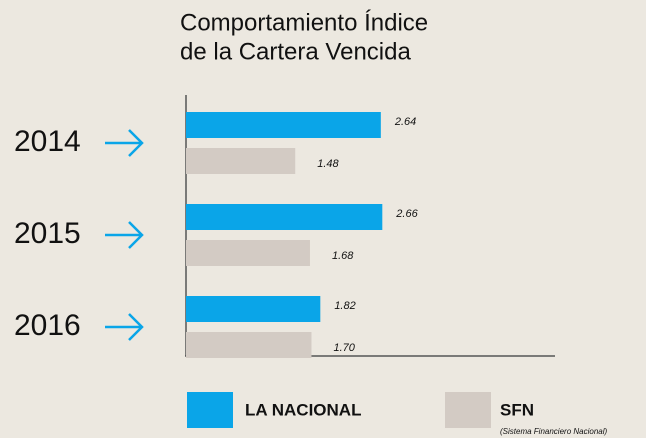 Image resolution: width=646 pixels, height=438 pixels. Describe the element at coordinates (517, 409) in the screenshot. I see `legend-label: SFN` at that location.